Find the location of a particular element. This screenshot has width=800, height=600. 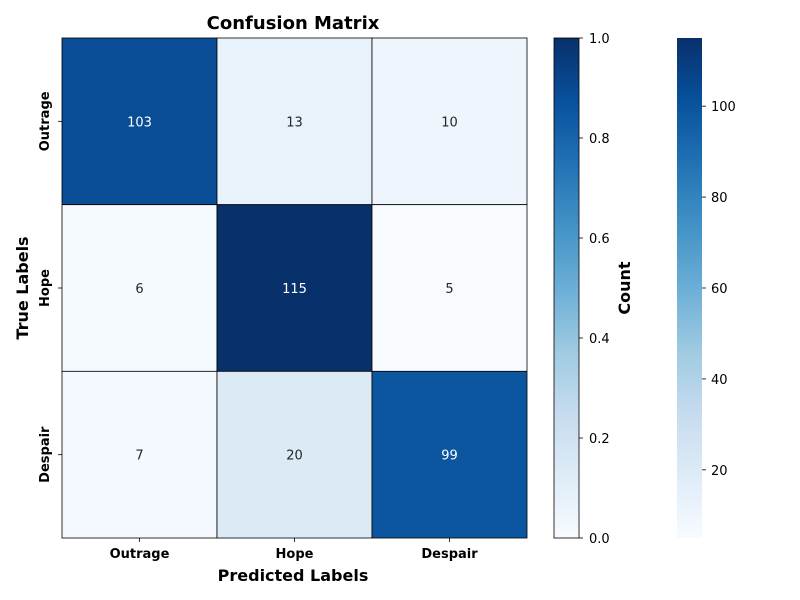

cell-value-label: 99 is located at coordinates (449, 456).